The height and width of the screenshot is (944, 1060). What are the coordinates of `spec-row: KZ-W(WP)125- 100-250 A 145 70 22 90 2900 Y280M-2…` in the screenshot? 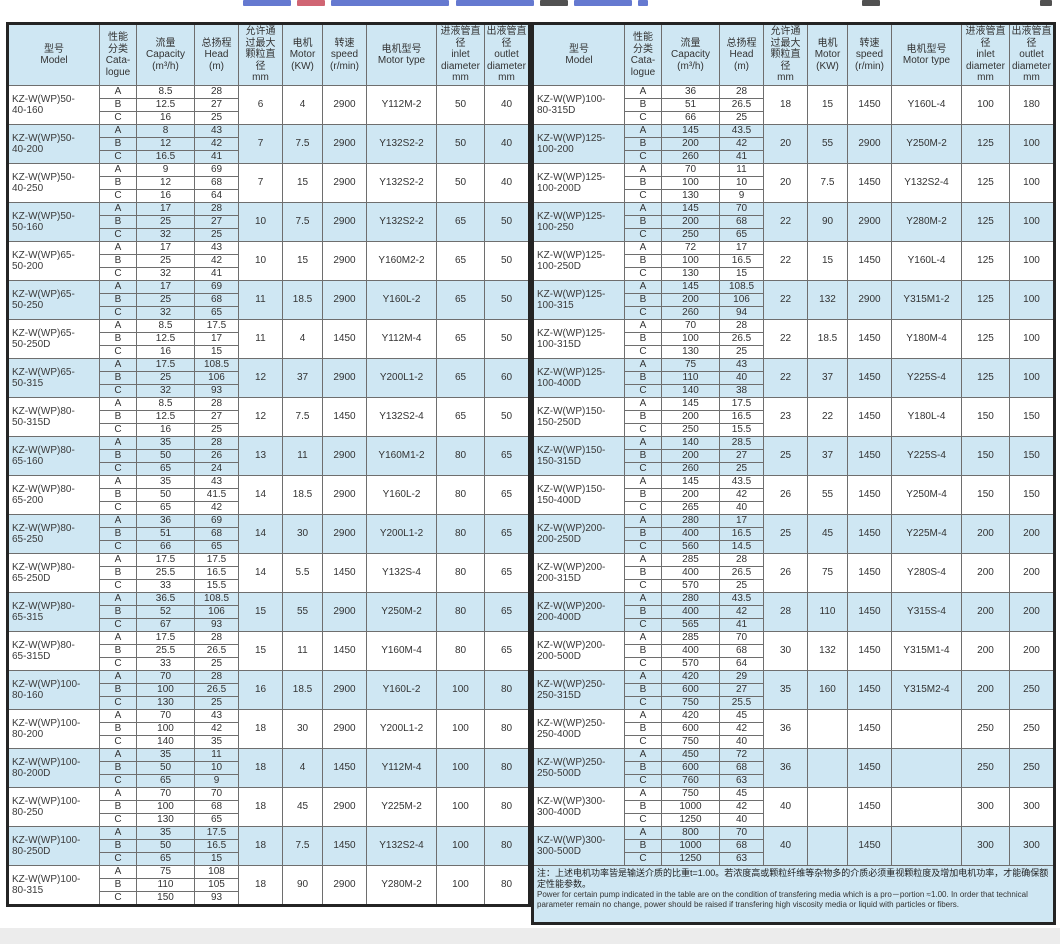 It's located at (793, 222).